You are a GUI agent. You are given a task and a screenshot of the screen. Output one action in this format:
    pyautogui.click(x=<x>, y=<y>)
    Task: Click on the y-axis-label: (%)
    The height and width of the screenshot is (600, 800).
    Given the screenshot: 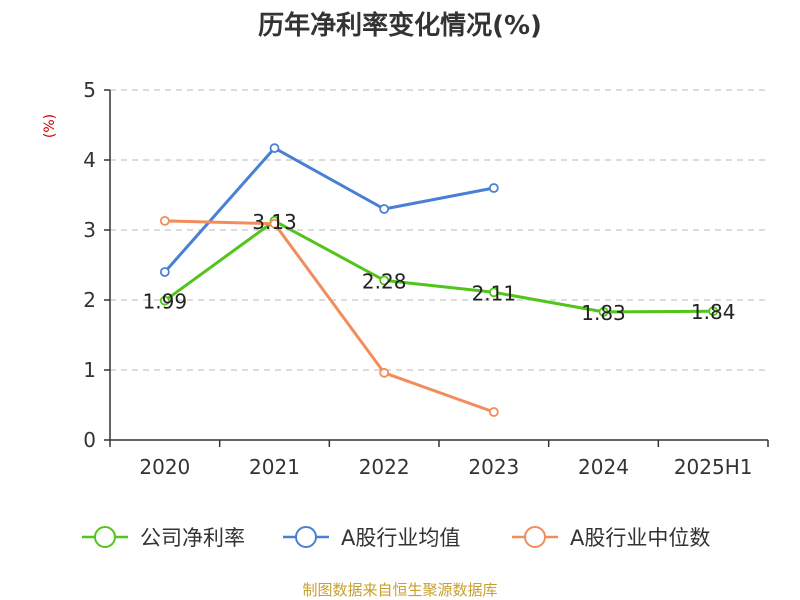 What is the action you would take?
    pyautogui.click(x=50, y=126)
    